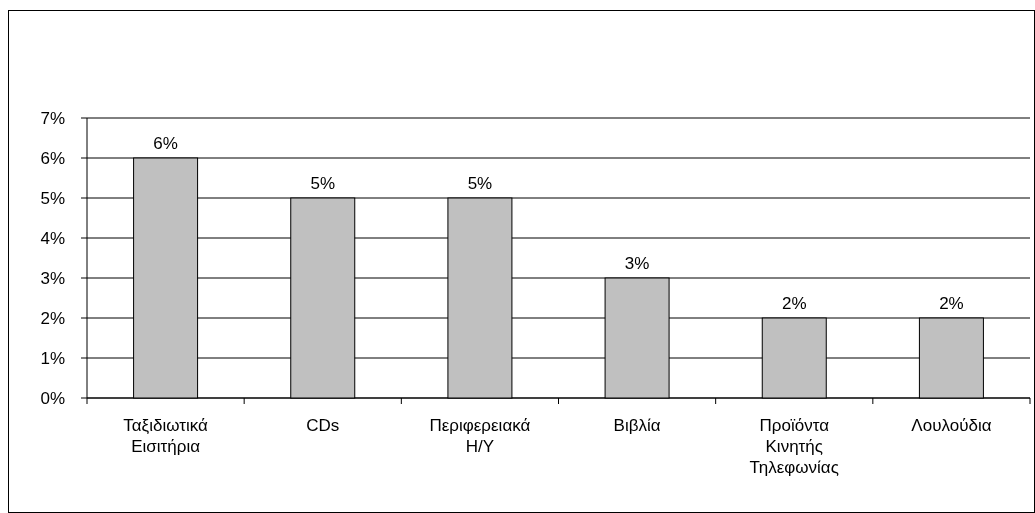 The width and height of the screenshot is (1035, 513). What do you see at coordinates (166, 436) in the screenshot?
I see `x-tick-label: Ταξιδιωτικά Εισιτήρια` at bounding box center [166, 436].